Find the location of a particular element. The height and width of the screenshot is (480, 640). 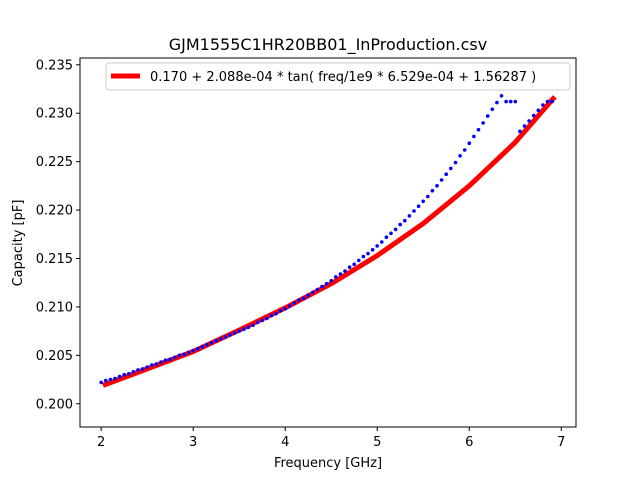

legend-box is located at coordinates (338, 76).